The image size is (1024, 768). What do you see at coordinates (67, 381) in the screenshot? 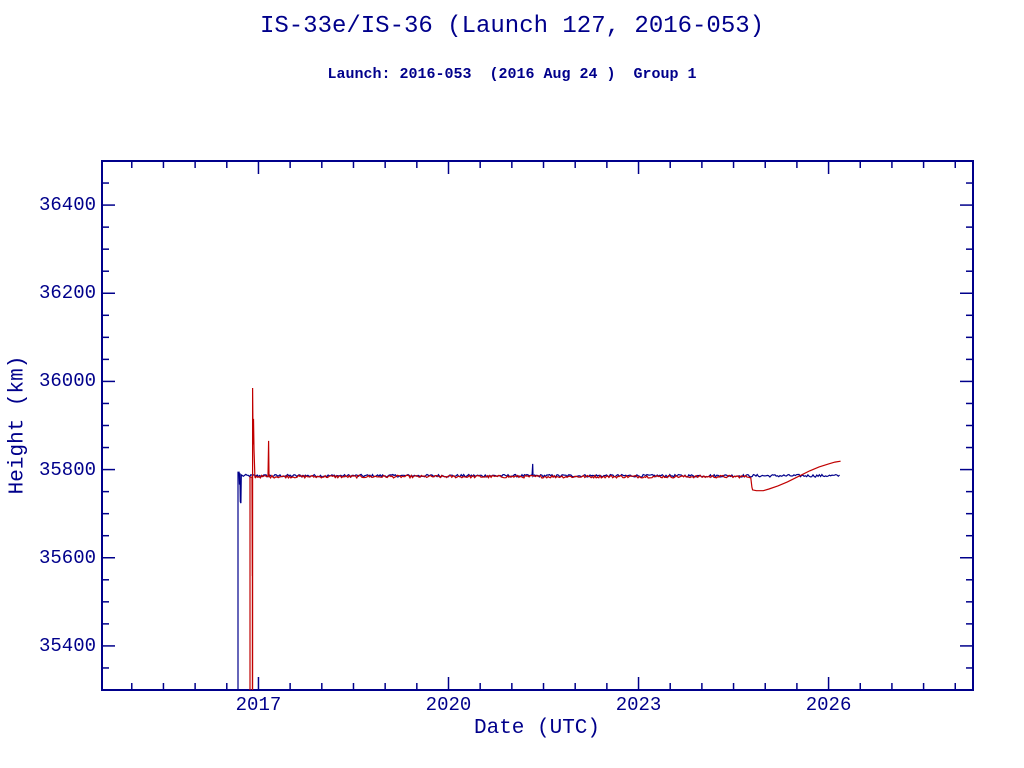
I see `y-tick-label: 36000` at bounding box center [67, 381].